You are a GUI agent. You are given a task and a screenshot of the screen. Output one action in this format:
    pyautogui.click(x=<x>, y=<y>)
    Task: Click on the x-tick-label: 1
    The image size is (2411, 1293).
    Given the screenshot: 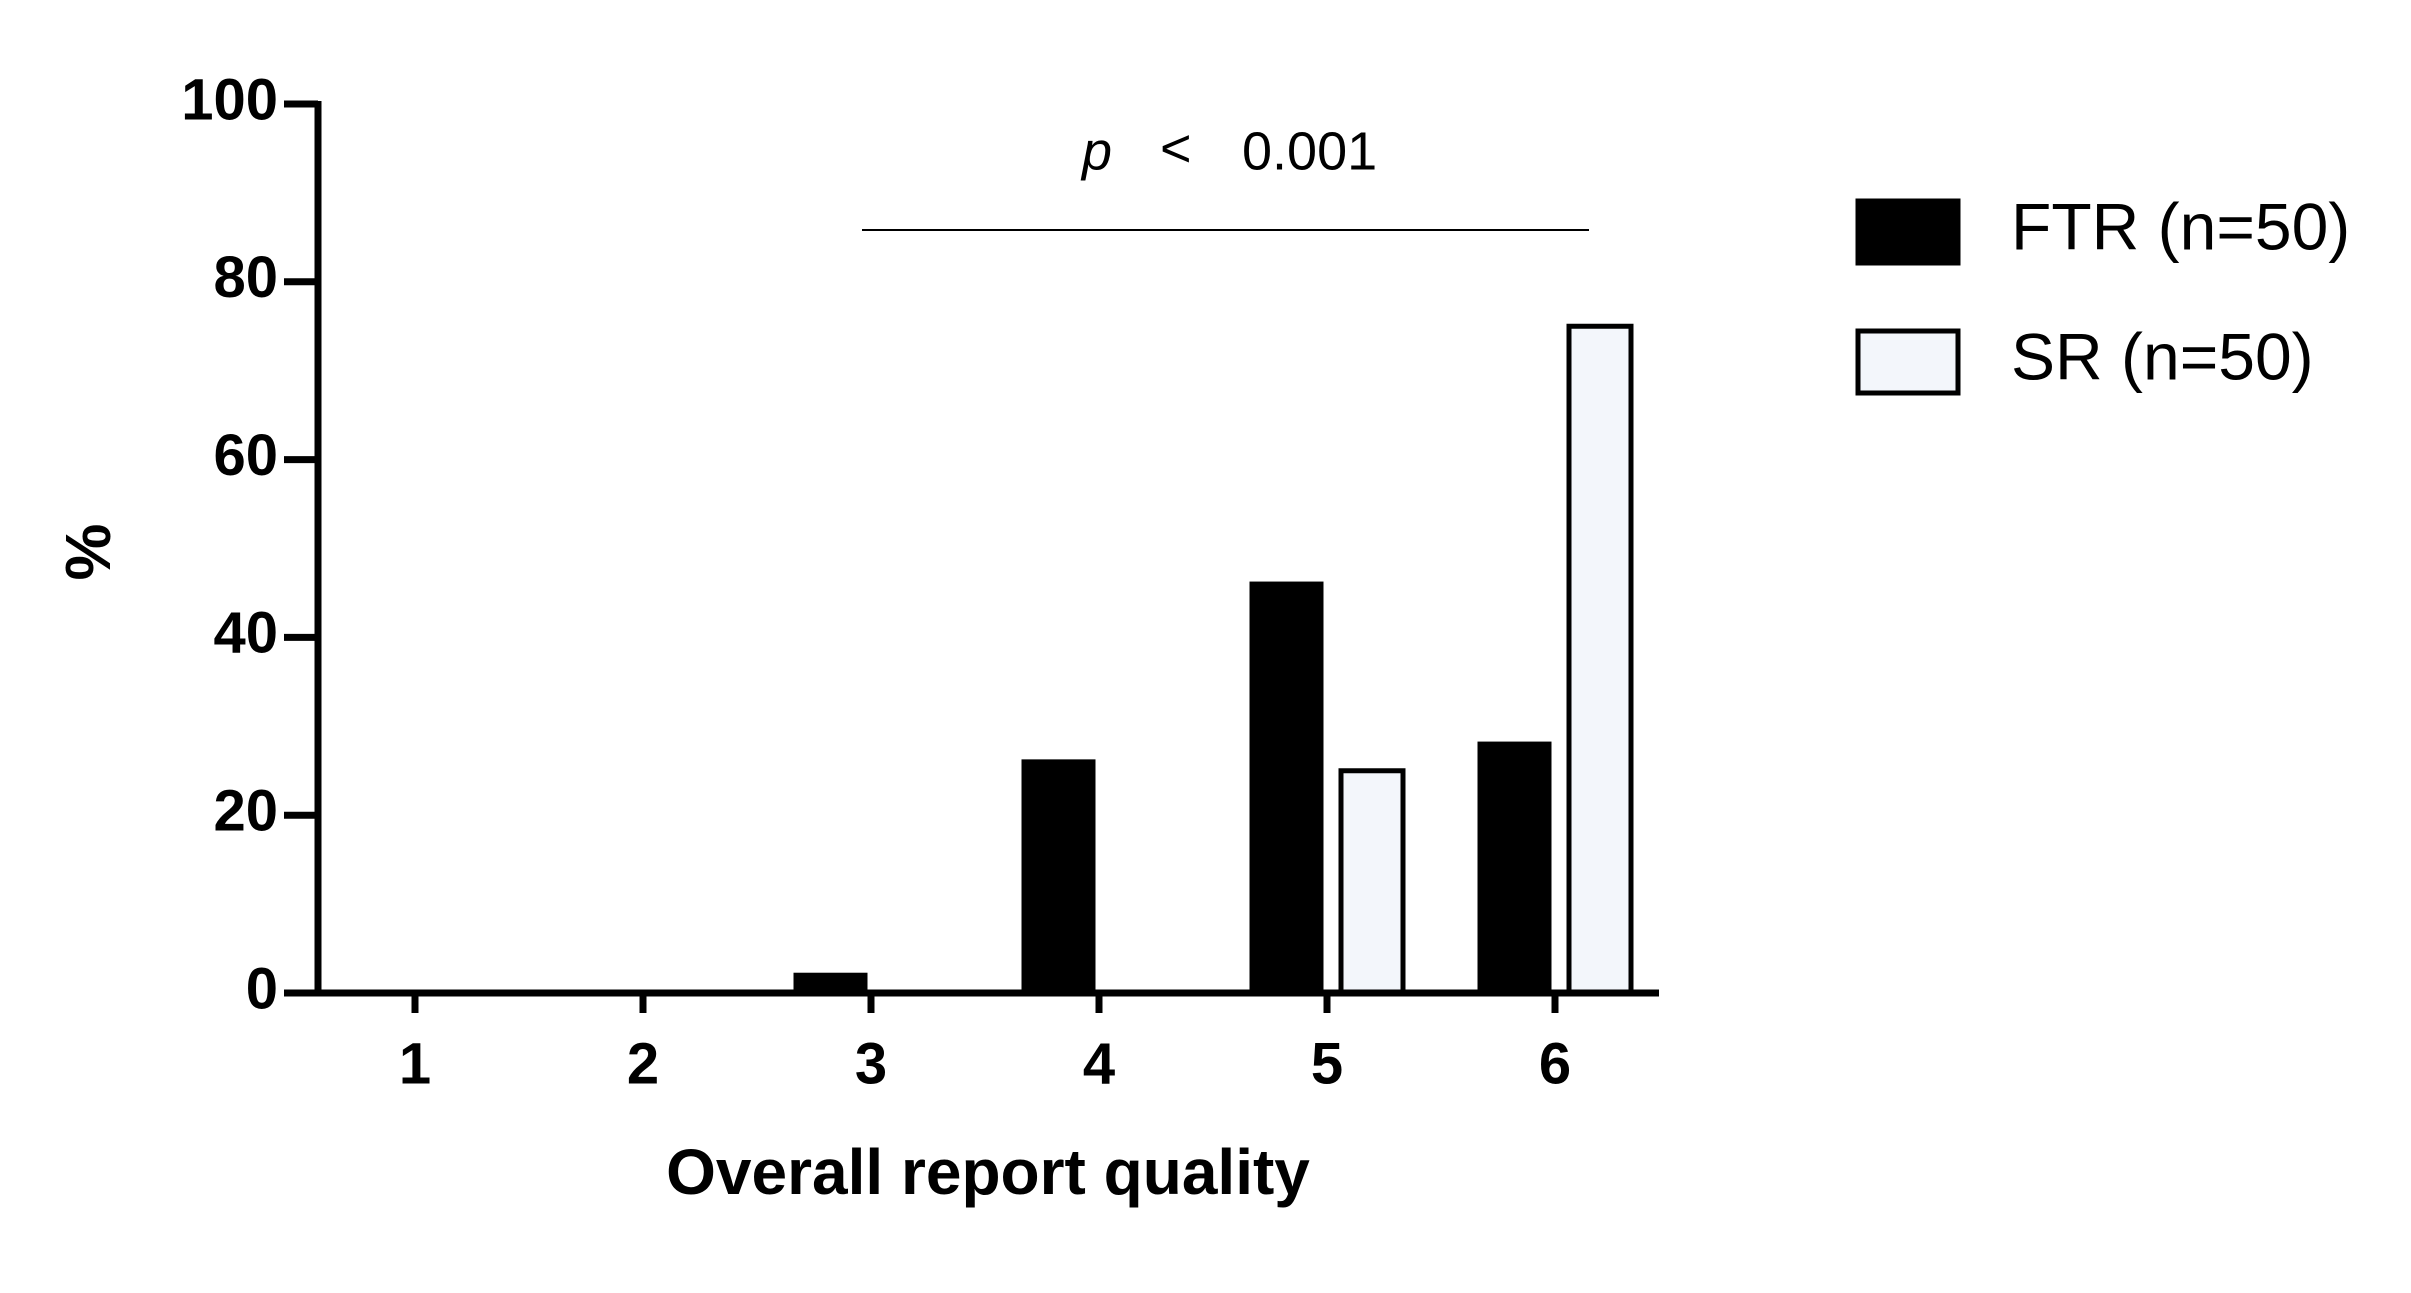 What is the action you would take?
    pyautogui.click(x=415, y=1063)
    